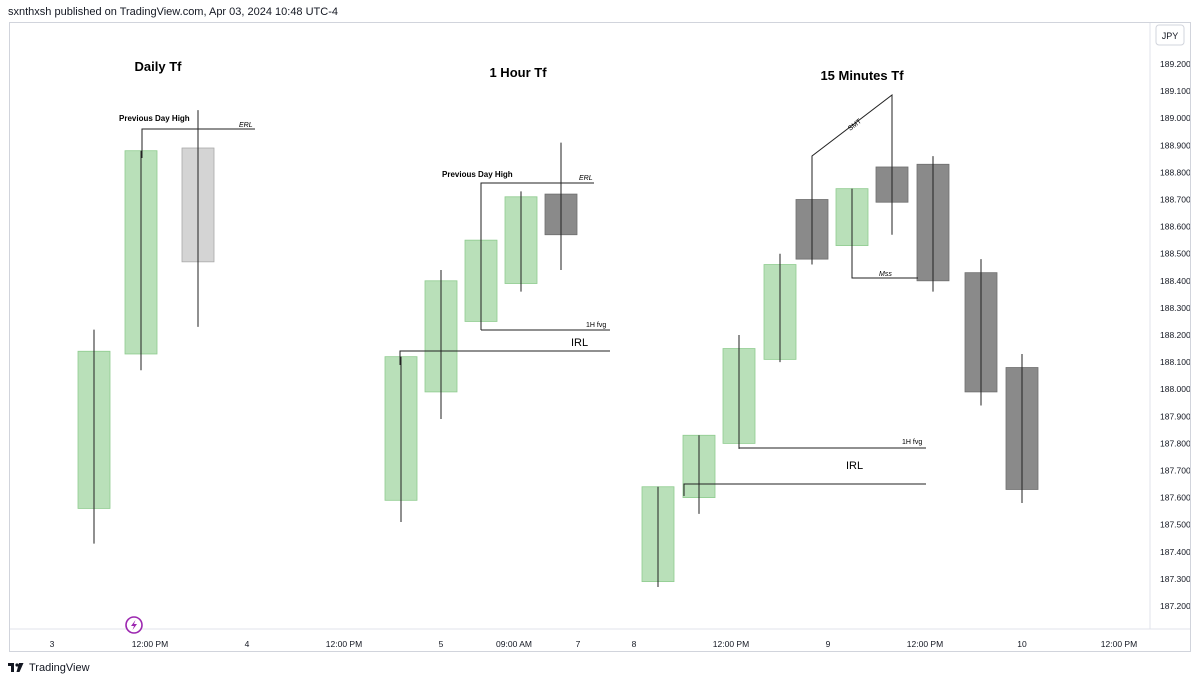  I want to click on x-tick-label: 8, so click(634, 644).